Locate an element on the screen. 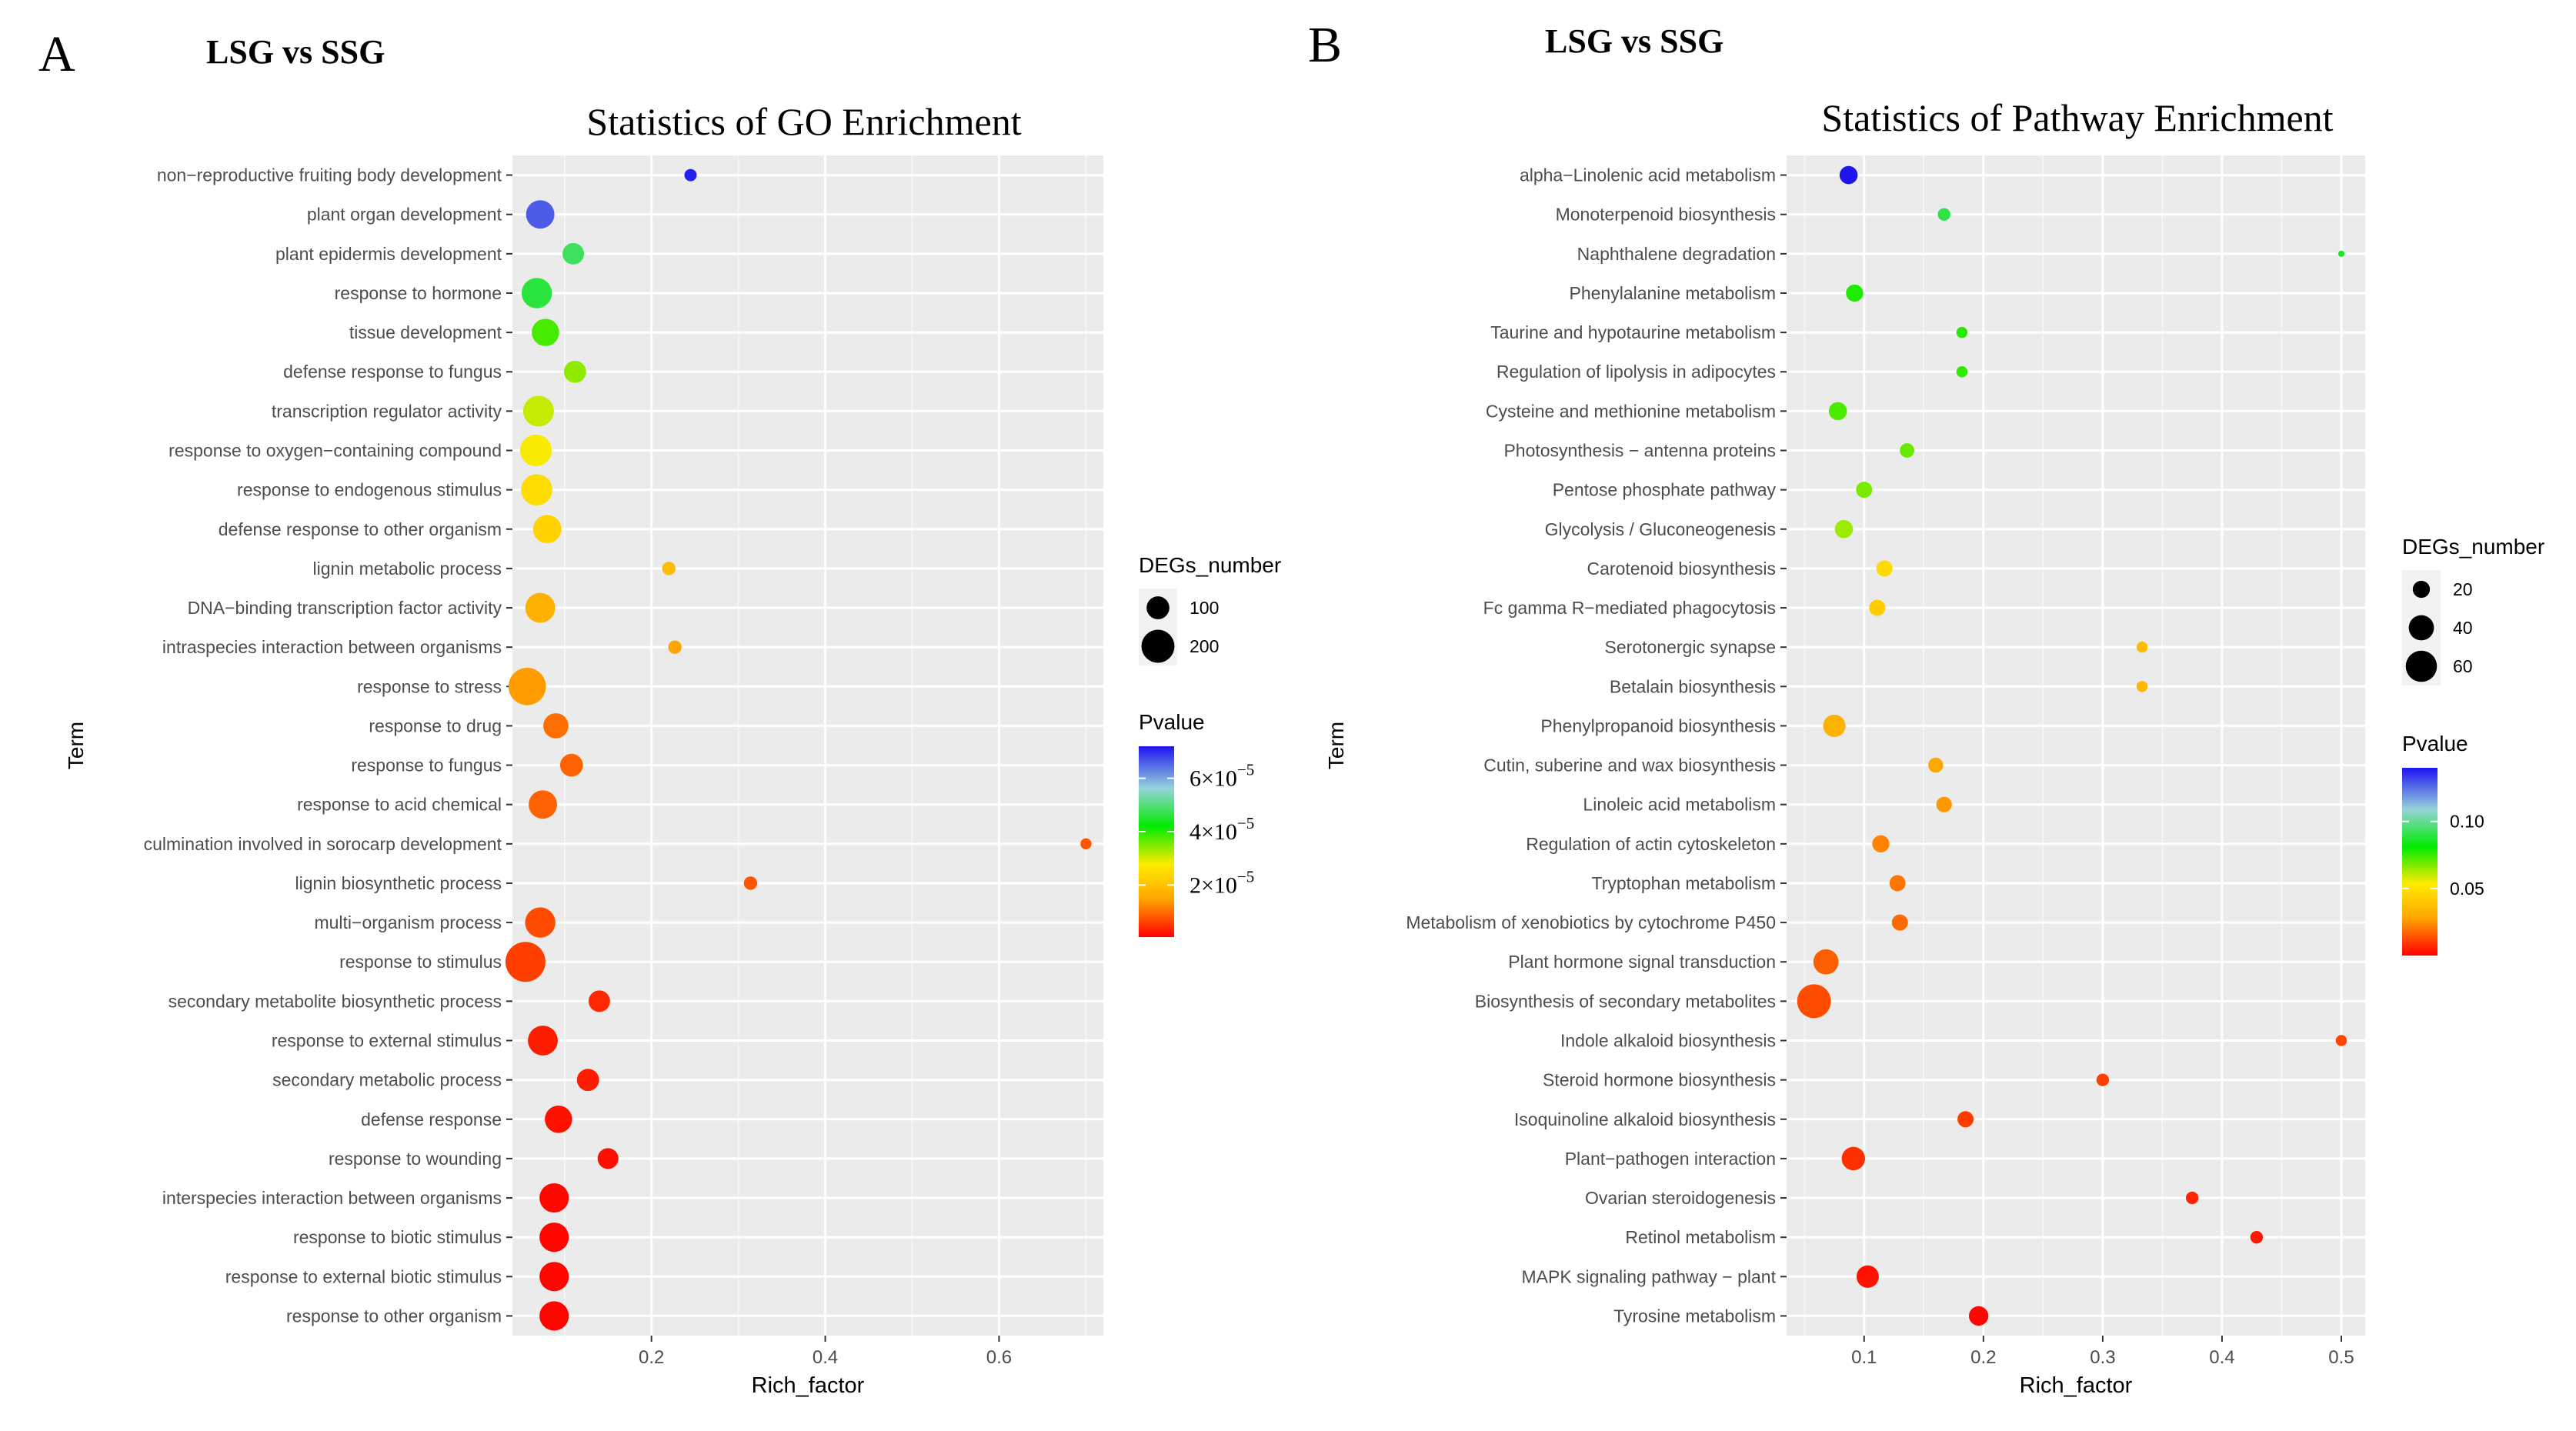 The image size is (2576, 1431). x-tick-label: 0.5 is located at coordinates (2341, 1358).